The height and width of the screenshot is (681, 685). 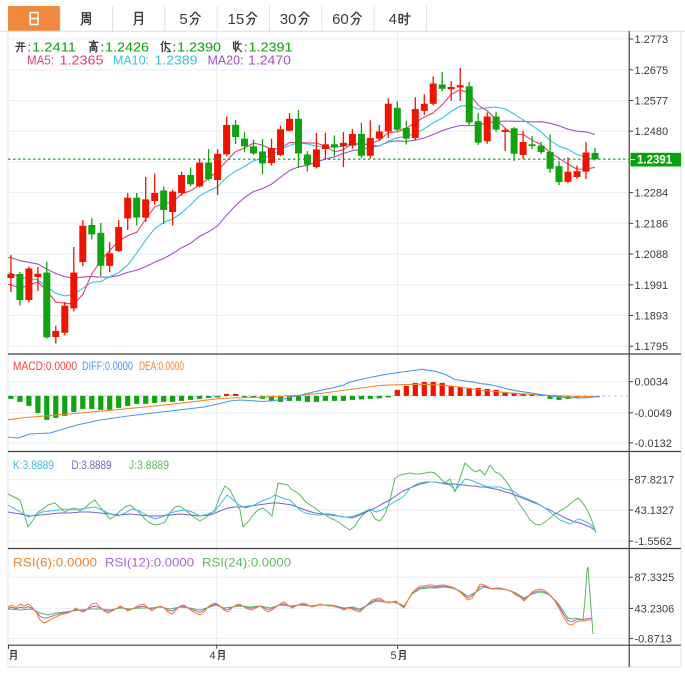 I want to click on svg-text: D:3.8889, so click(x=92, y=465).